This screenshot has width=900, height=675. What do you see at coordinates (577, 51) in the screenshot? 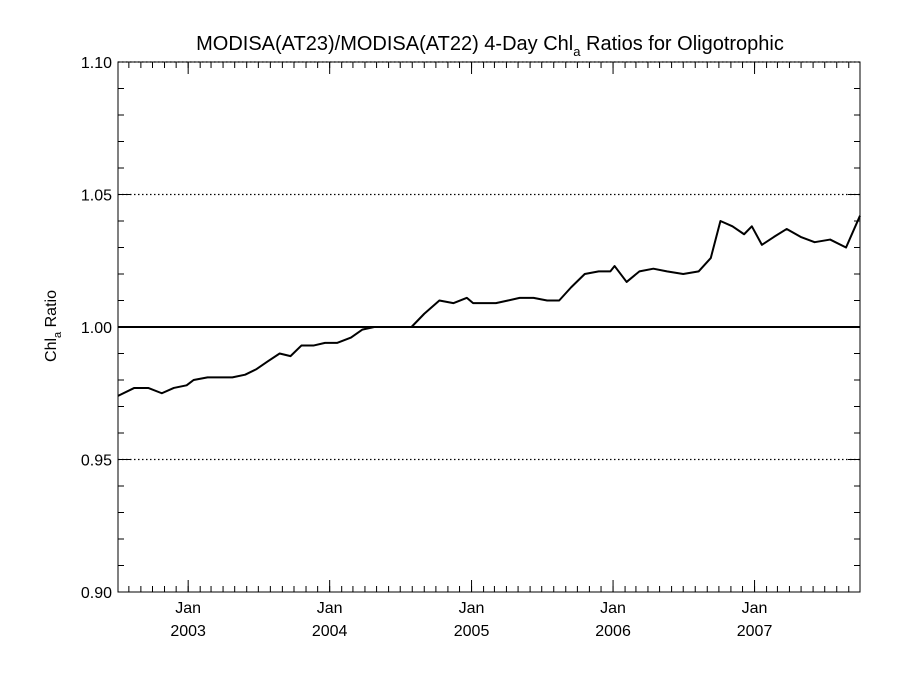
I see `chart-title-subscript: a` at bounding box center [577, 51].